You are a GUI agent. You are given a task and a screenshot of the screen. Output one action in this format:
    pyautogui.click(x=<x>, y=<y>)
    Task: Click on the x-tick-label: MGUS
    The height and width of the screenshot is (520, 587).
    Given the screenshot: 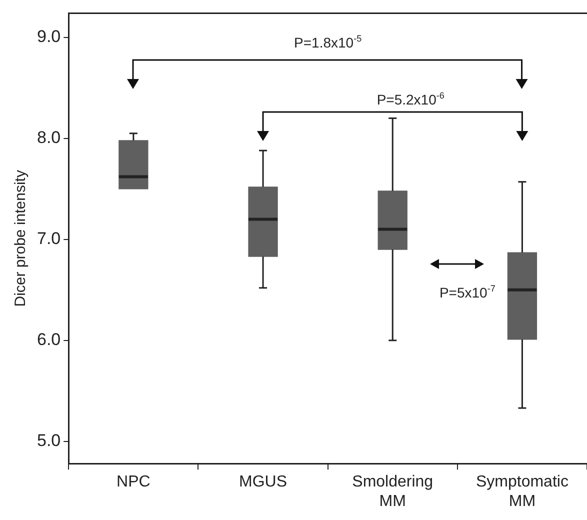 What is the action you would take?
    pyautogui.click(x=263, y=482)
    